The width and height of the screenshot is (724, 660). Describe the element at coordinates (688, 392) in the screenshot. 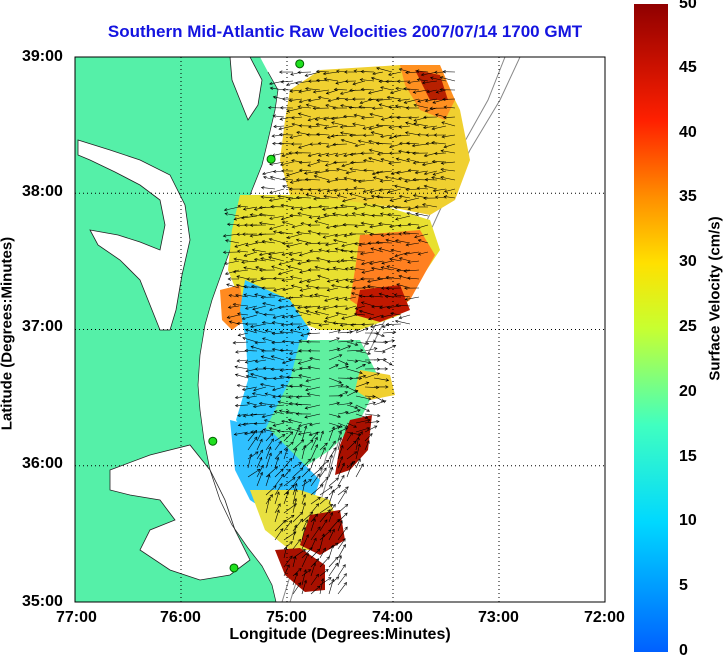

I see `colorbar-tick: 20` at that location.